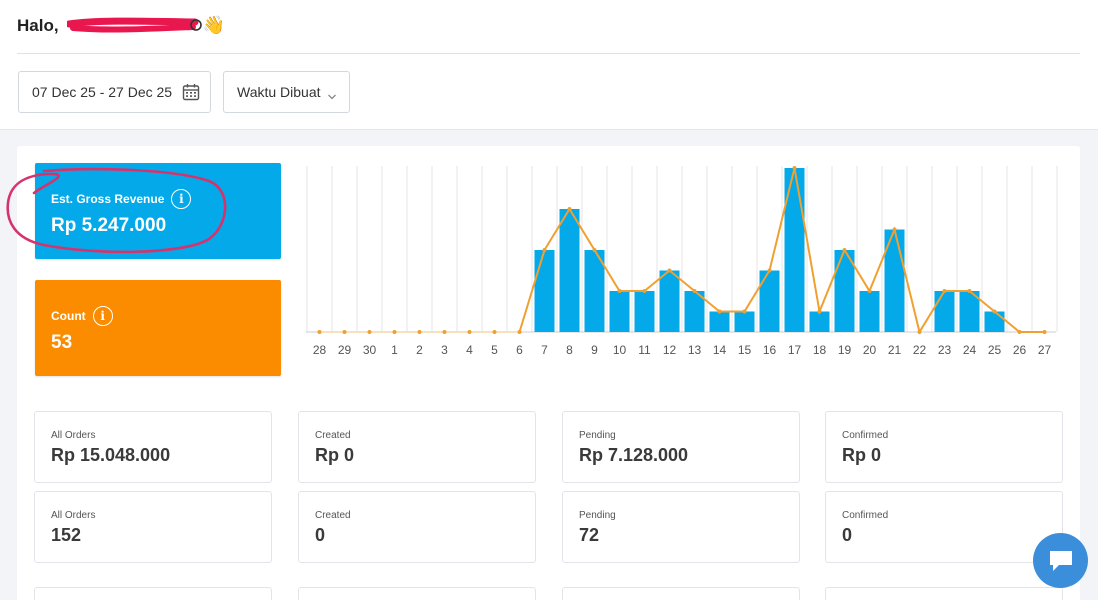 Image resolution: width=1098 pixels, height=600 pixels. I want to click on x-tick-label: 30, so click(370, 350).